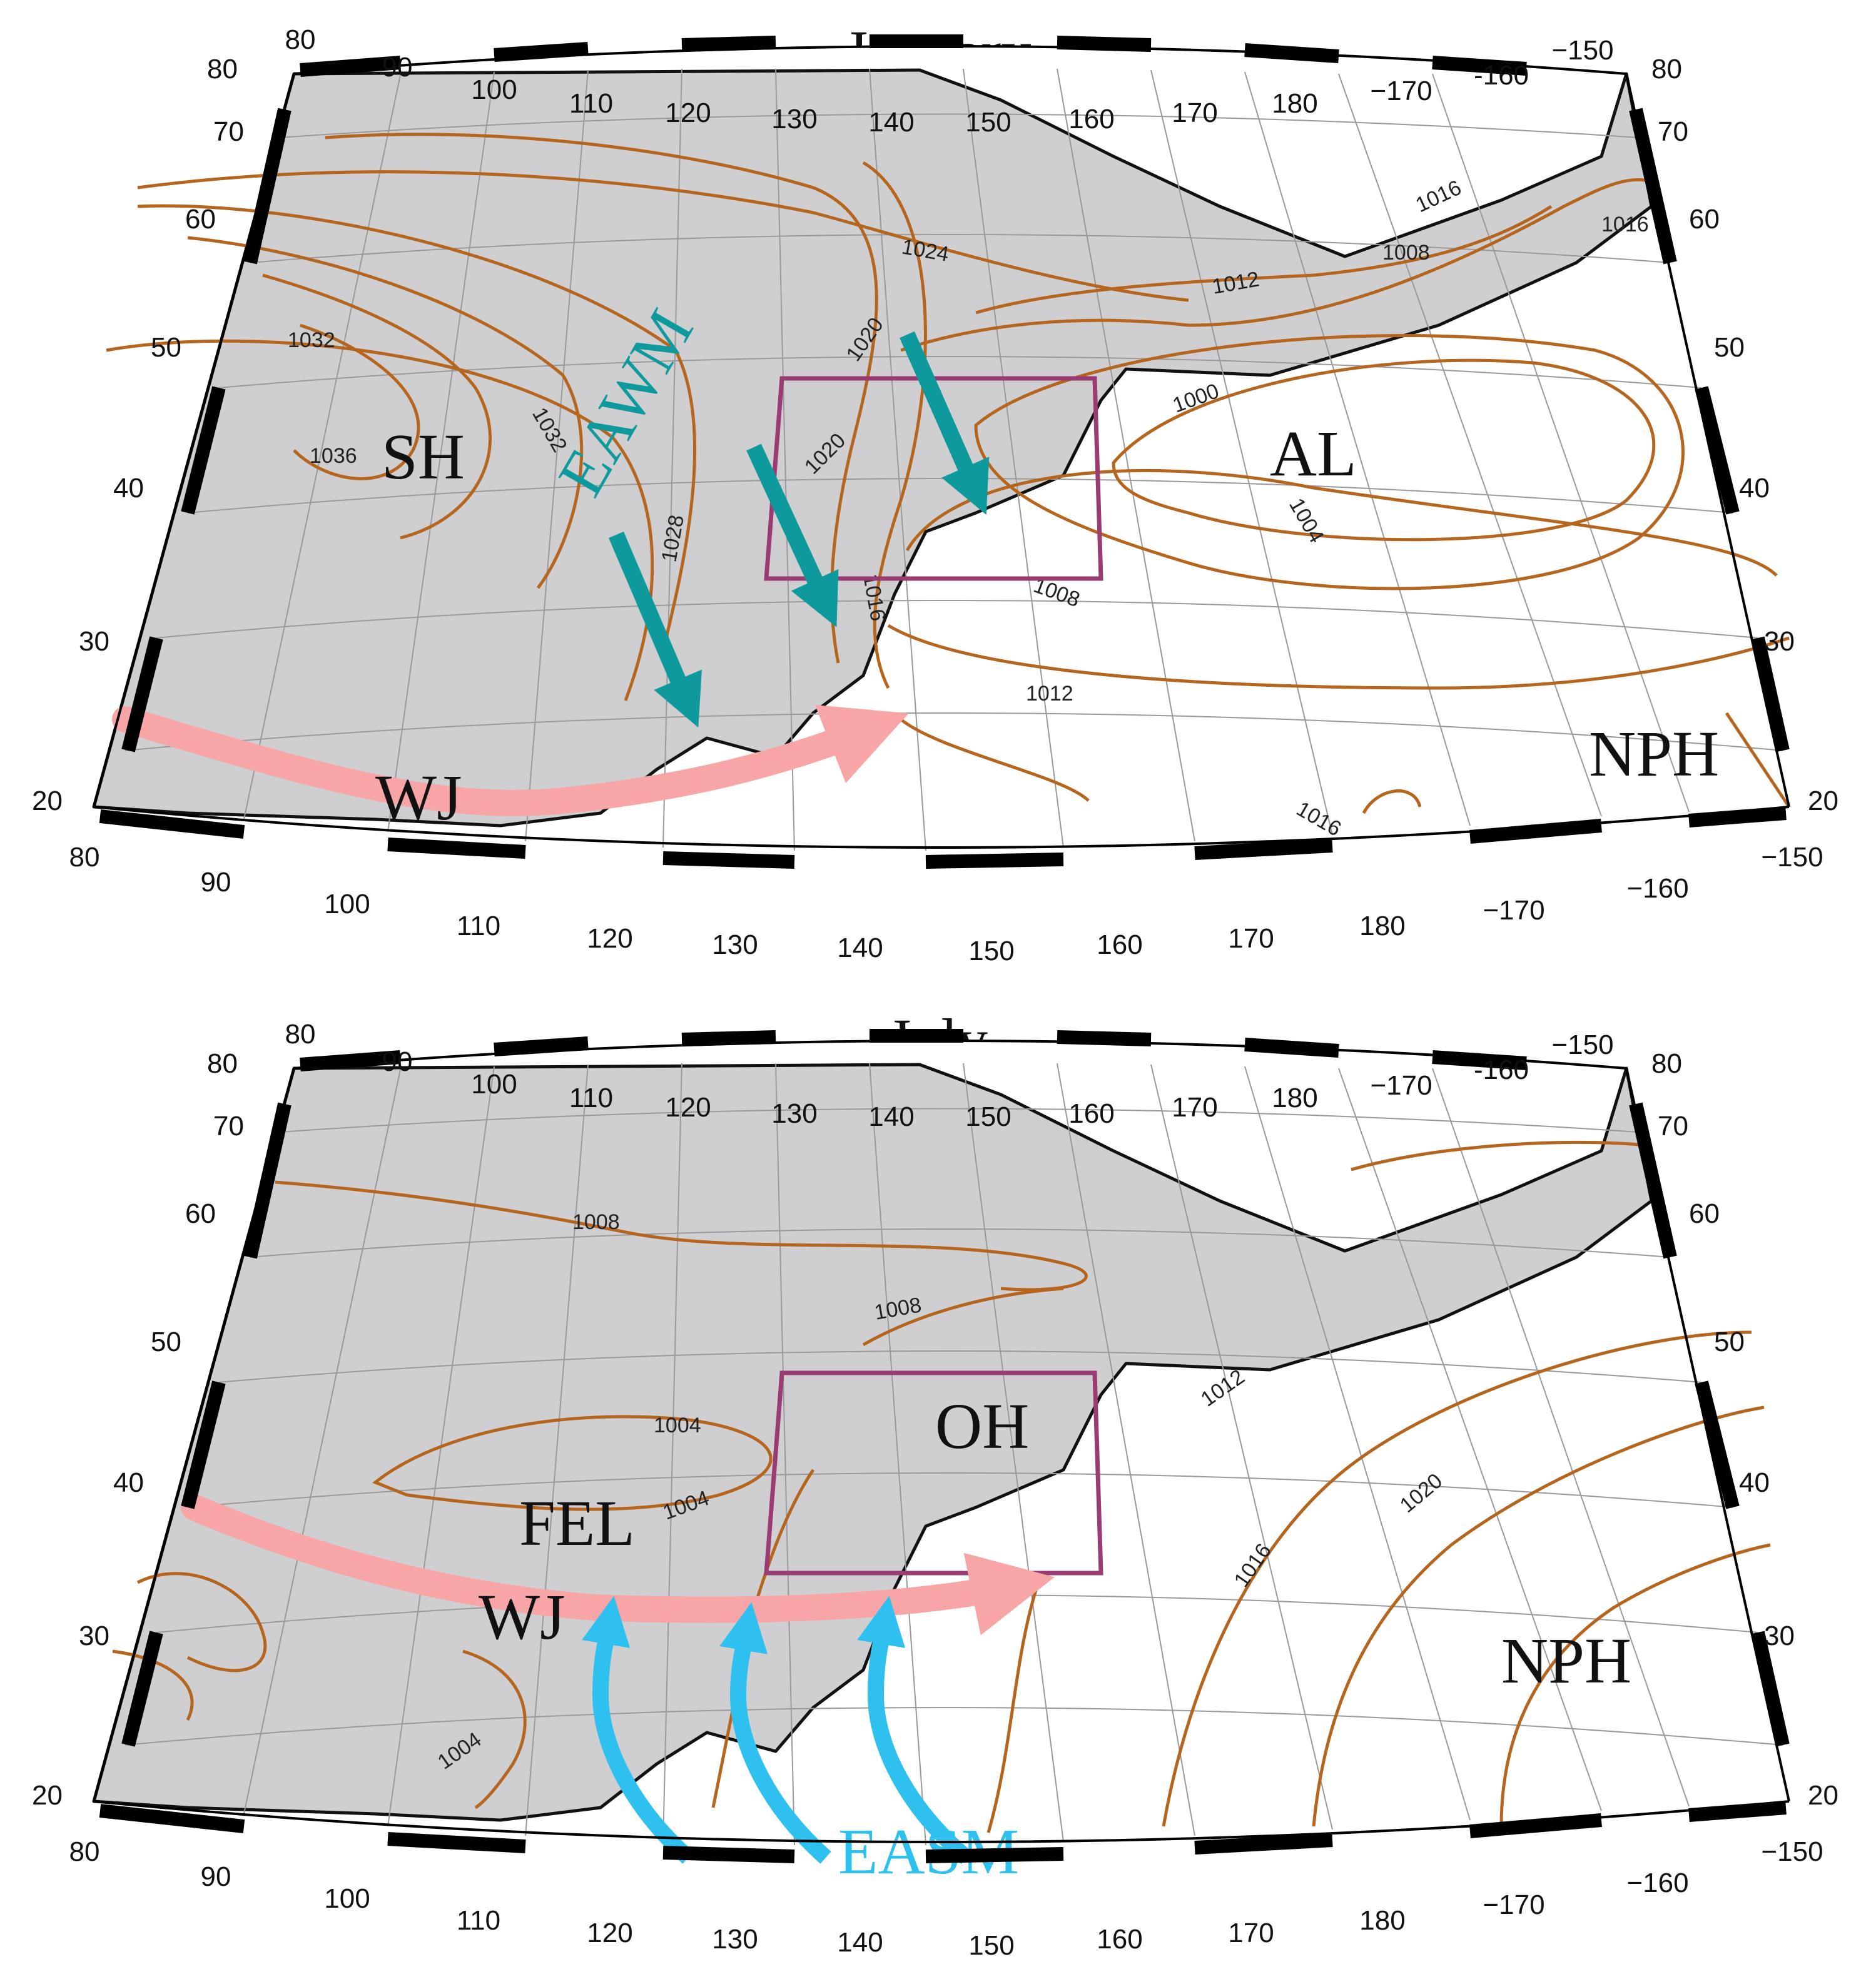 The image size is (1876, 1984). Describe the element at coordinates (510, 760) in the screenshot. I see `january-westerly-jet` at that location.